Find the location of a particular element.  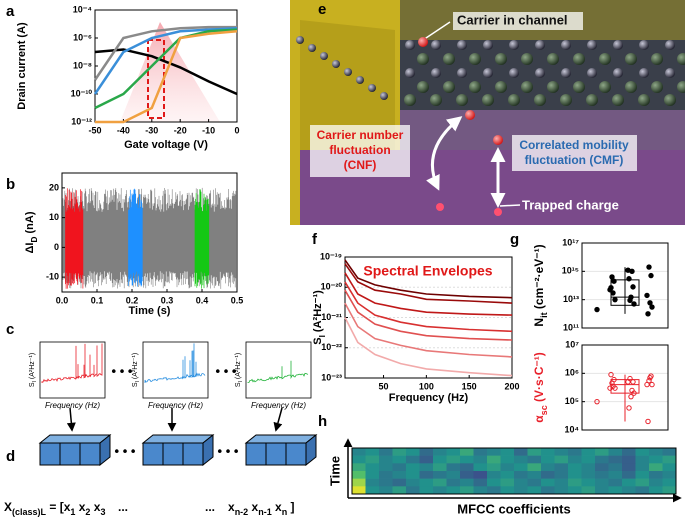

text-sub: 3 is located at coordinates (102, 512).